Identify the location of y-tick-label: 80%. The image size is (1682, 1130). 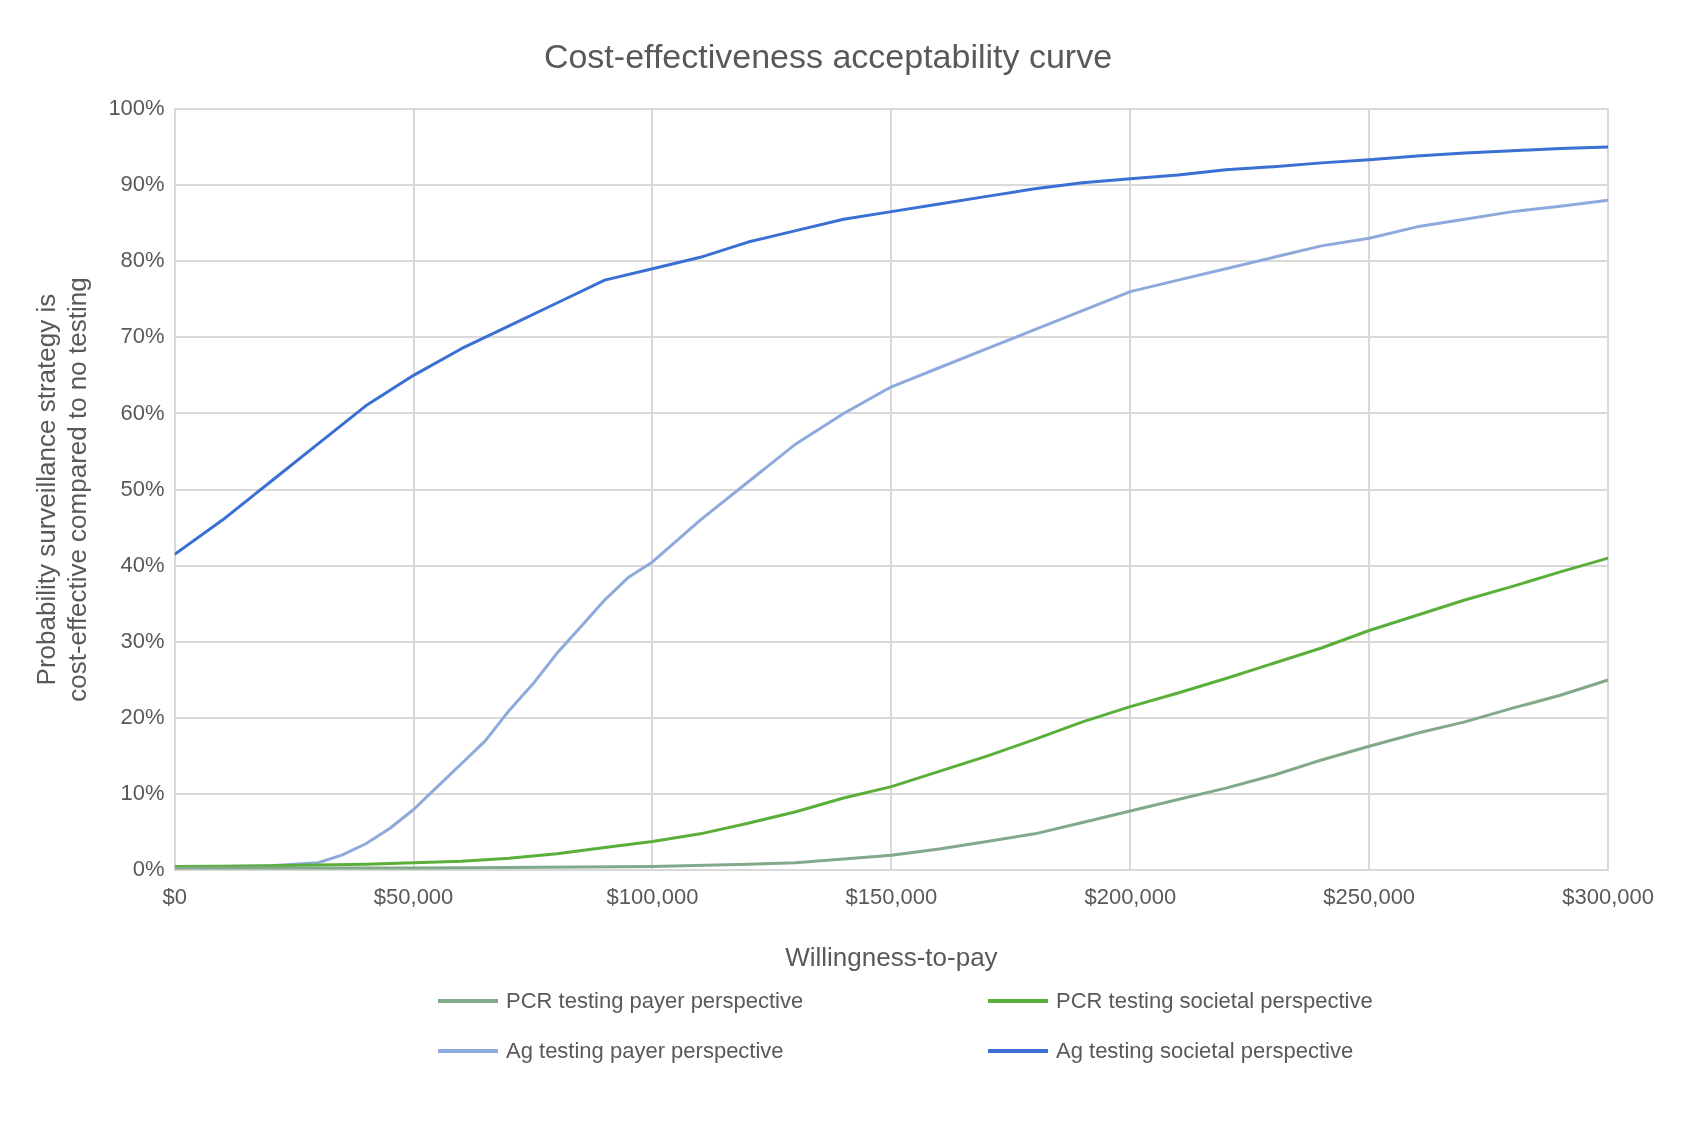
(142, 260).